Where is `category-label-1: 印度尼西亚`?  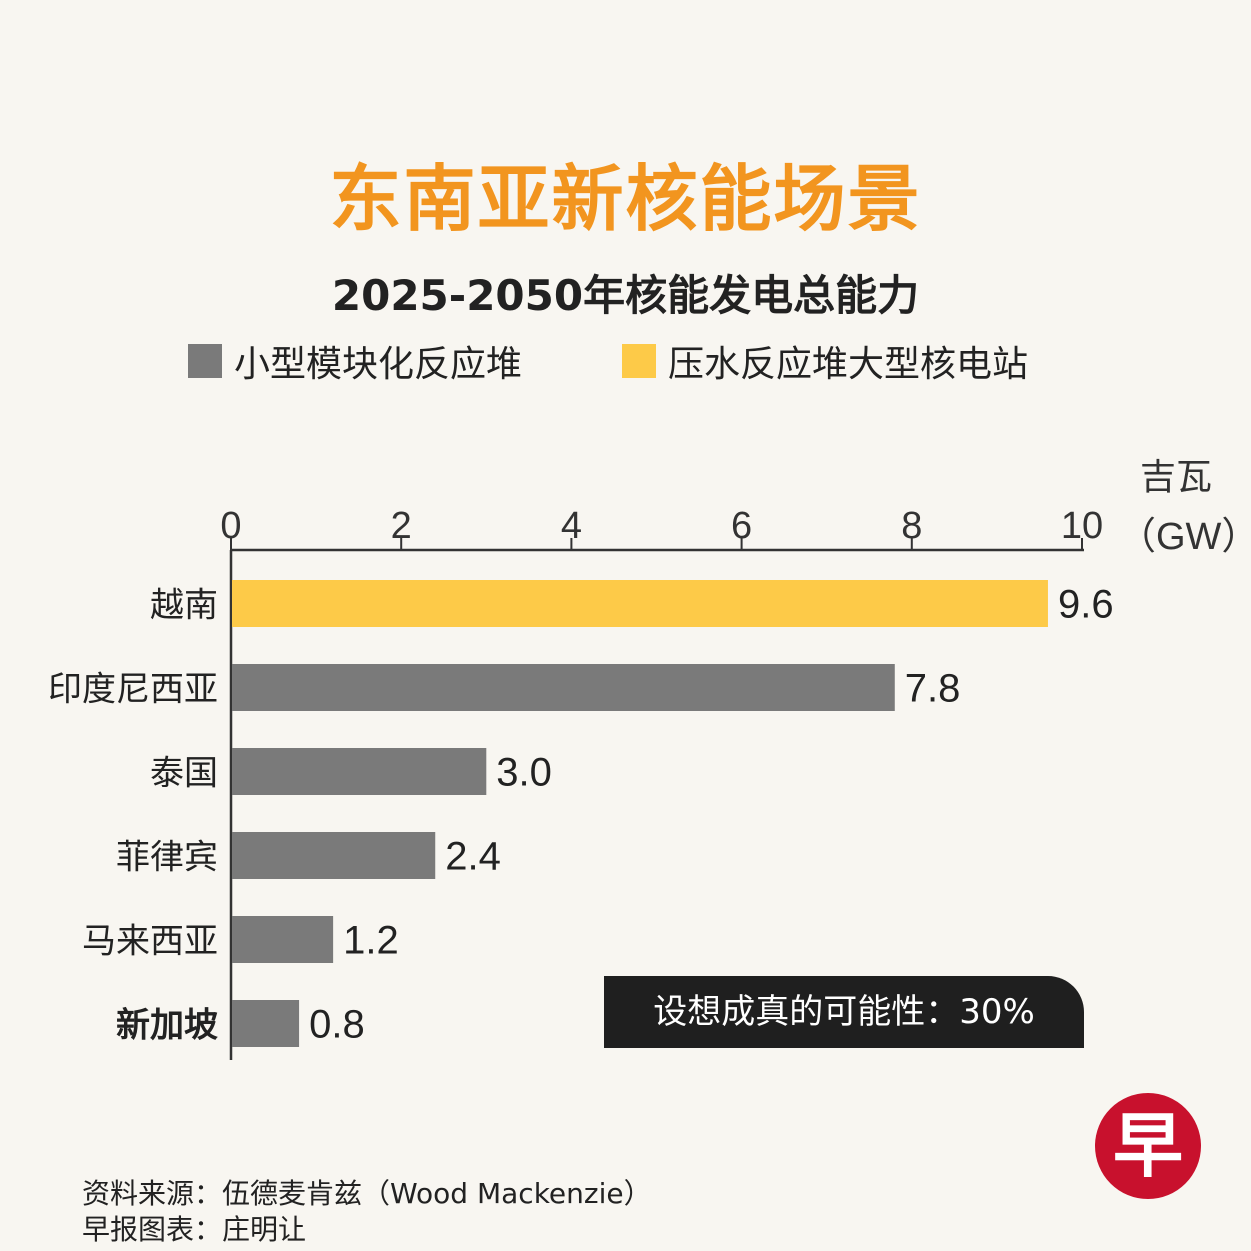
category-label-1: 印度尼西亚 is located at coordinates (133, 690).